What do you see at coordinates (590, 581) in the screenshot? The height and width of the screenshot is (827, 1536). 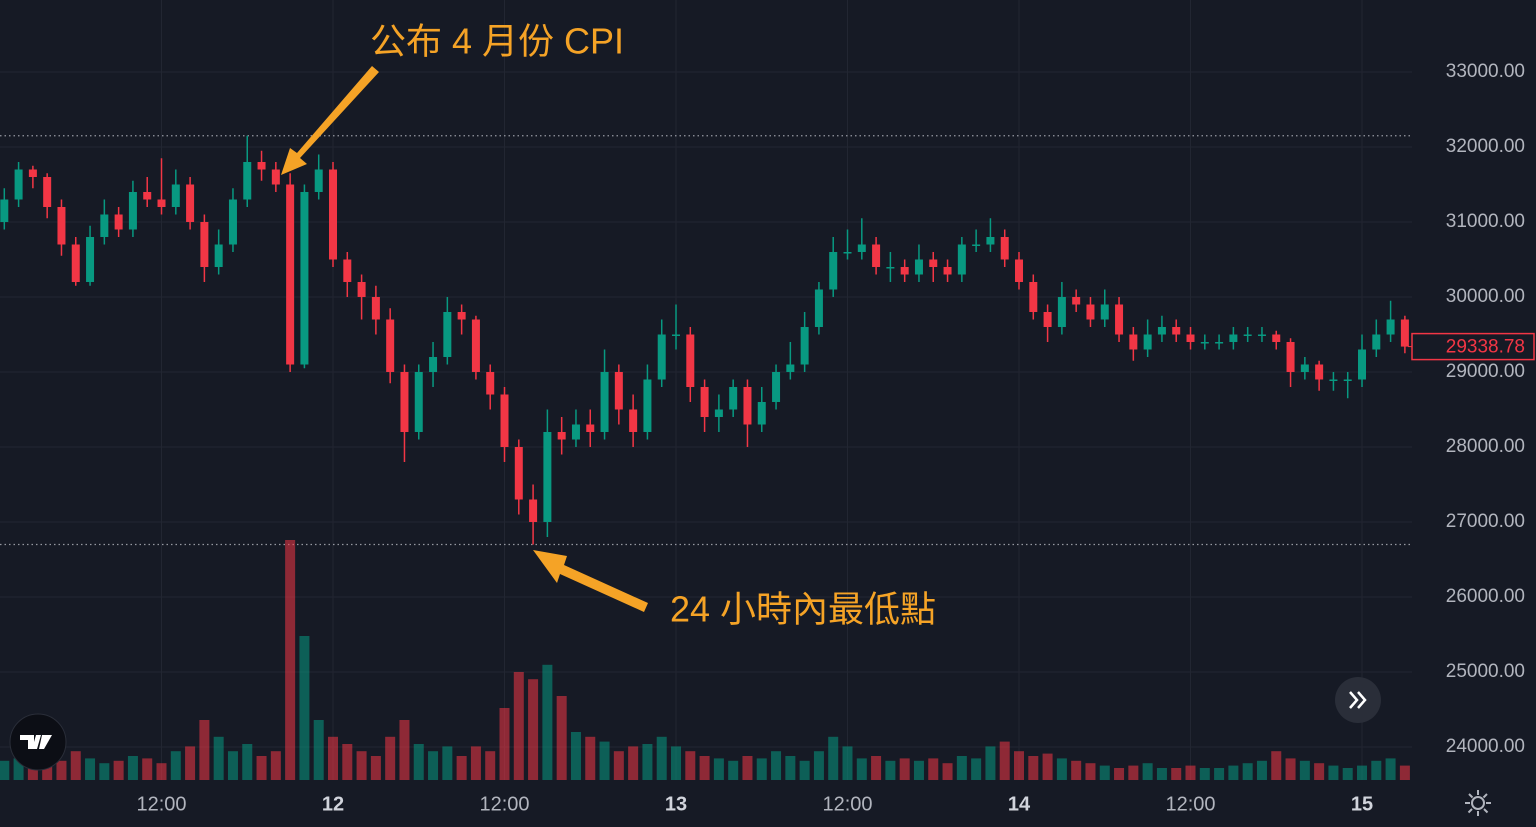 I see `arrow-low` at bounding box center [590, 581].